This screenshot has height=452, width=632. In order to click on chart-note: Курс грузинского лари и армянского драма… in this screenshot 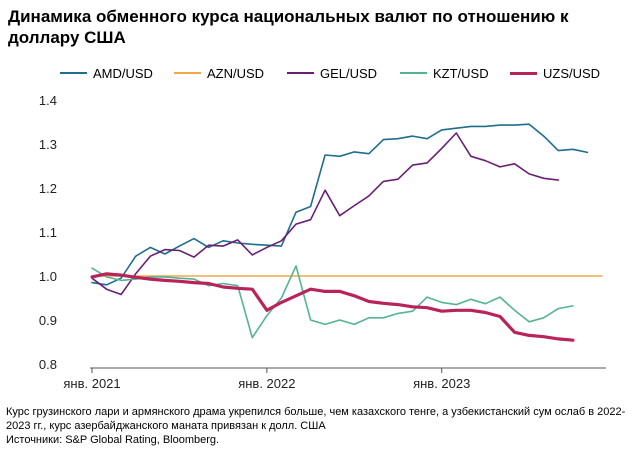, I will do `click(316, 419)`.